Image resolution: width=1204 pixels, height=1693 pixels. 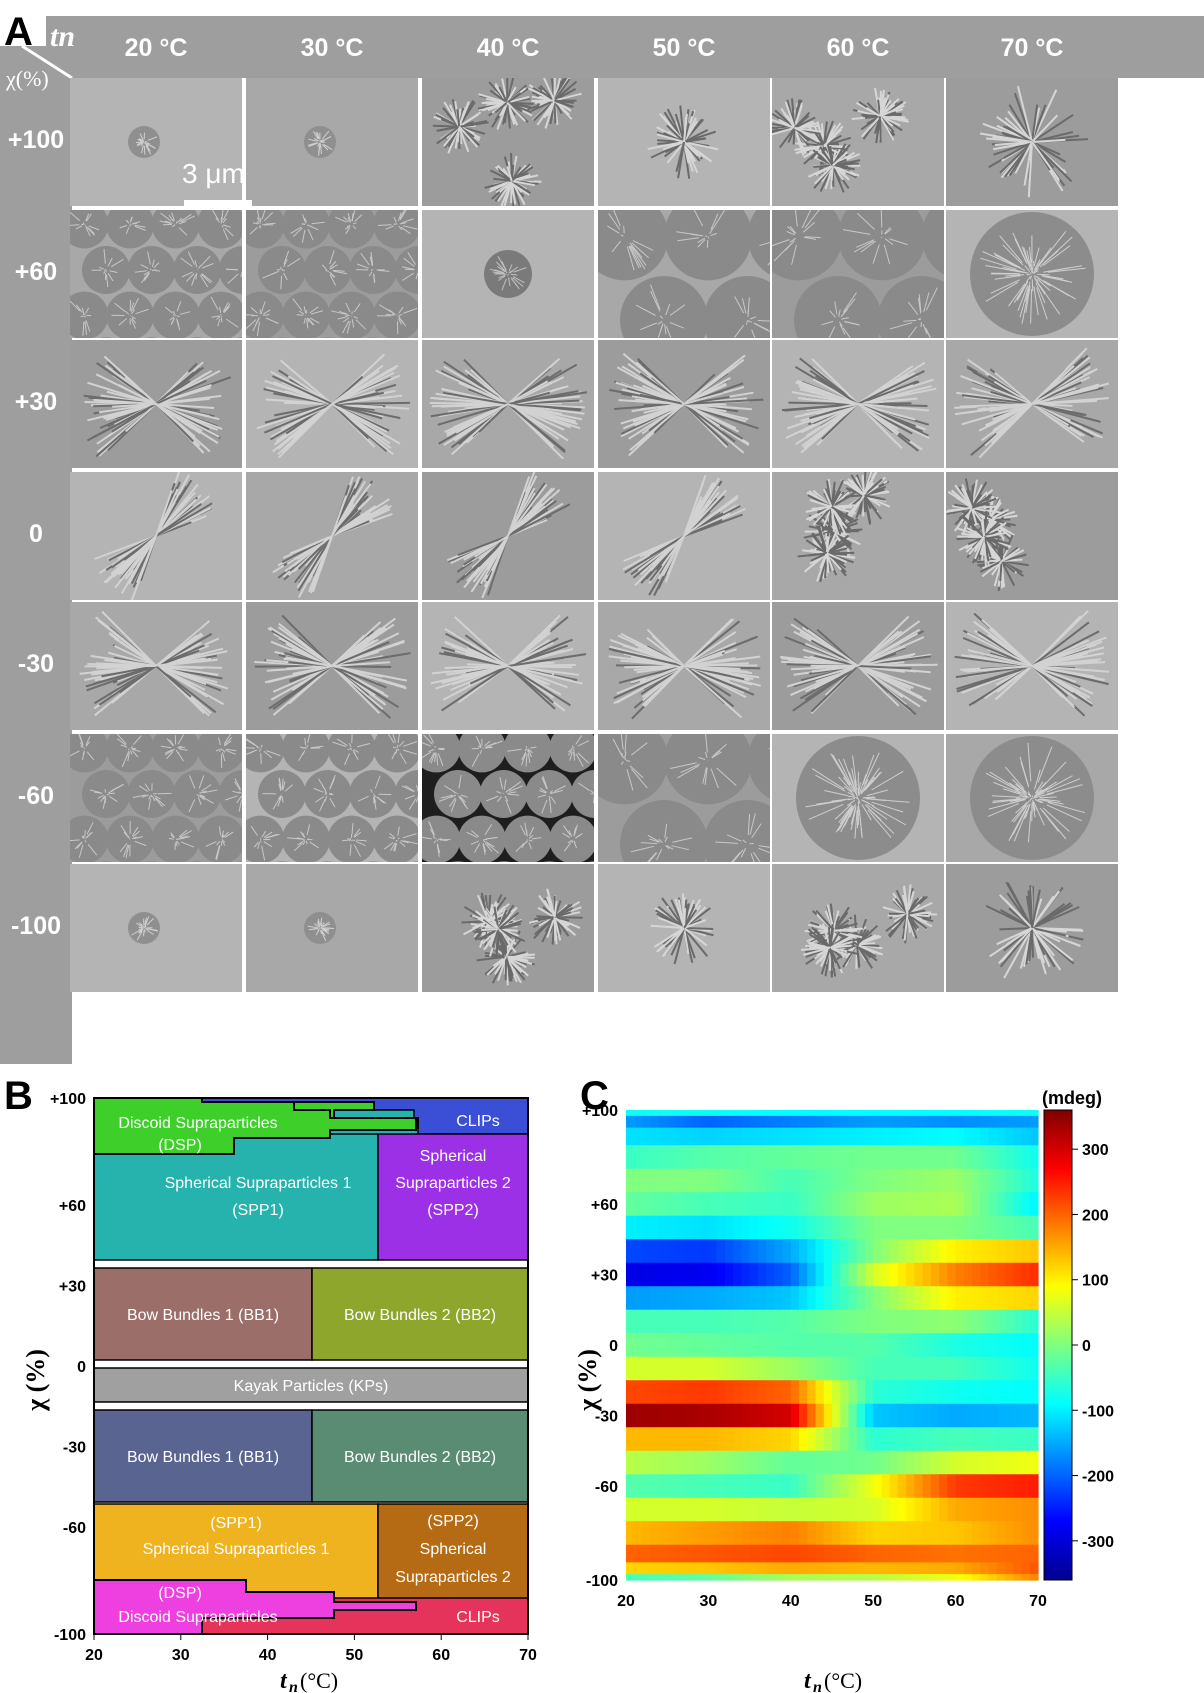 I want to click on panel-c-ylabel: χ (%), so click(x=587, y=1380).